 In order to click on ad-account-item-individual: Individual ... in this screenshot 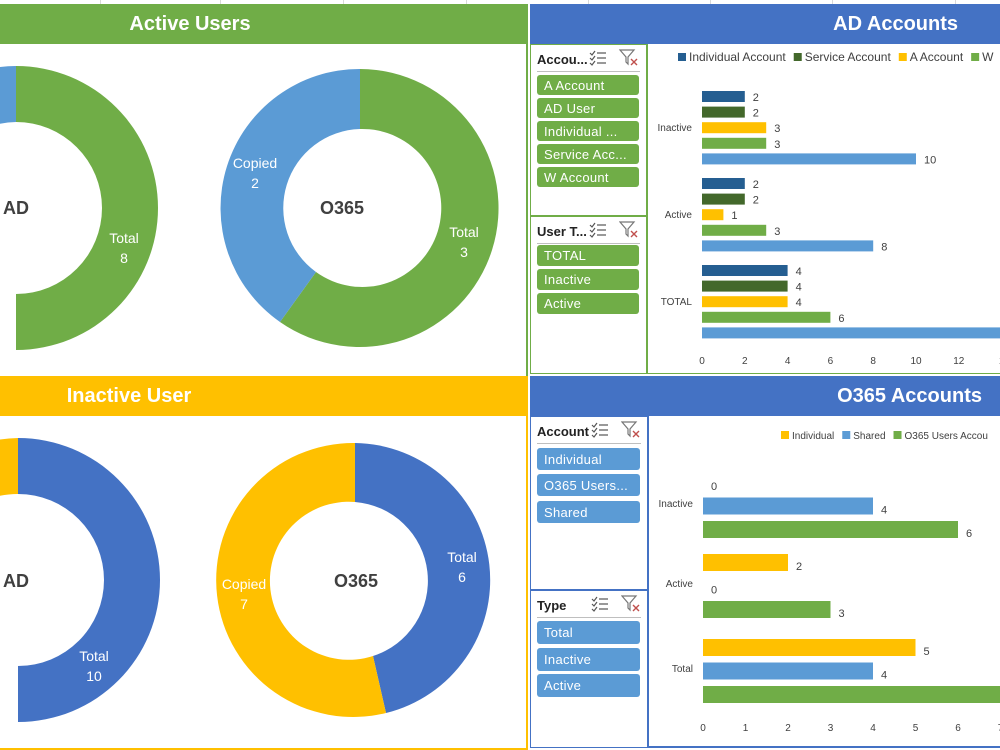, I will do `click(588, 131)`.